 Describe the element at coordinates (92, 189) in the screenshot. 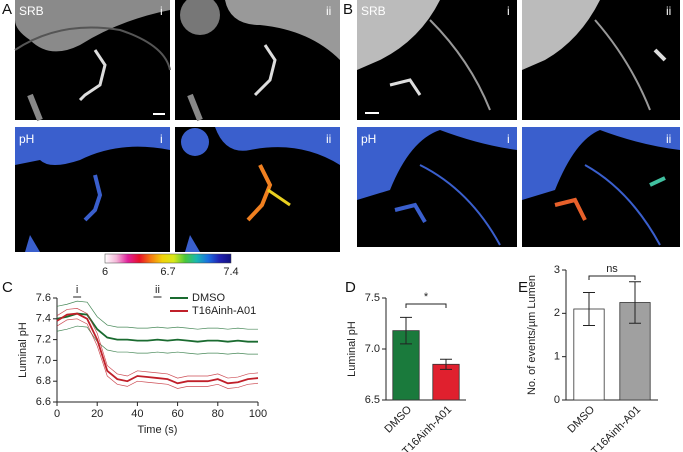

I see `image-ph-a-i` at that location.